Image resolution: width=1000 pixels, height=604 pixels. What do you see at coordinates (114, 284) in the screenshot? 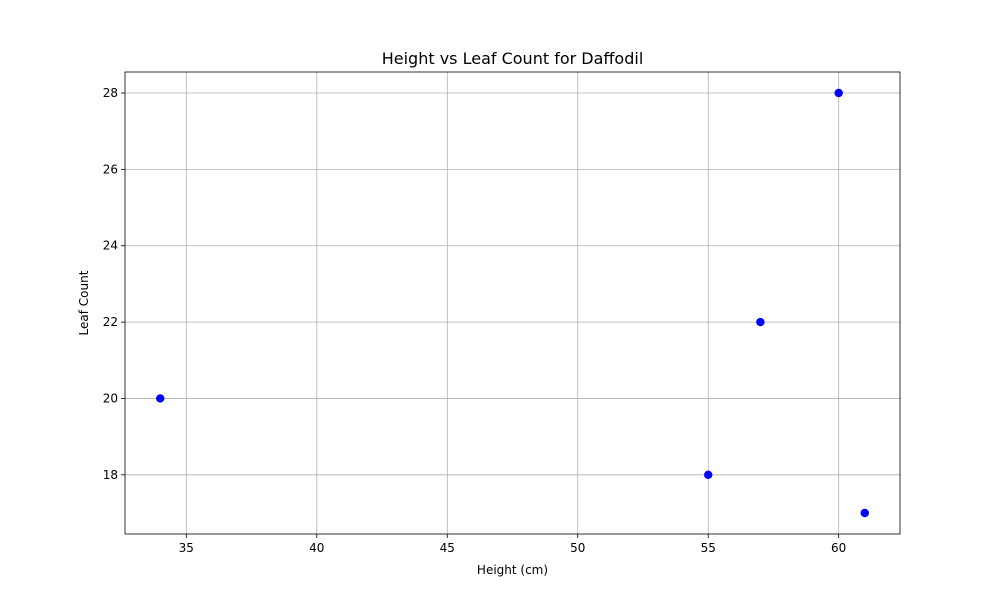
I see `y-axis-ticks: 18 20 22 24 26 28` at bounding box center [114, 284].